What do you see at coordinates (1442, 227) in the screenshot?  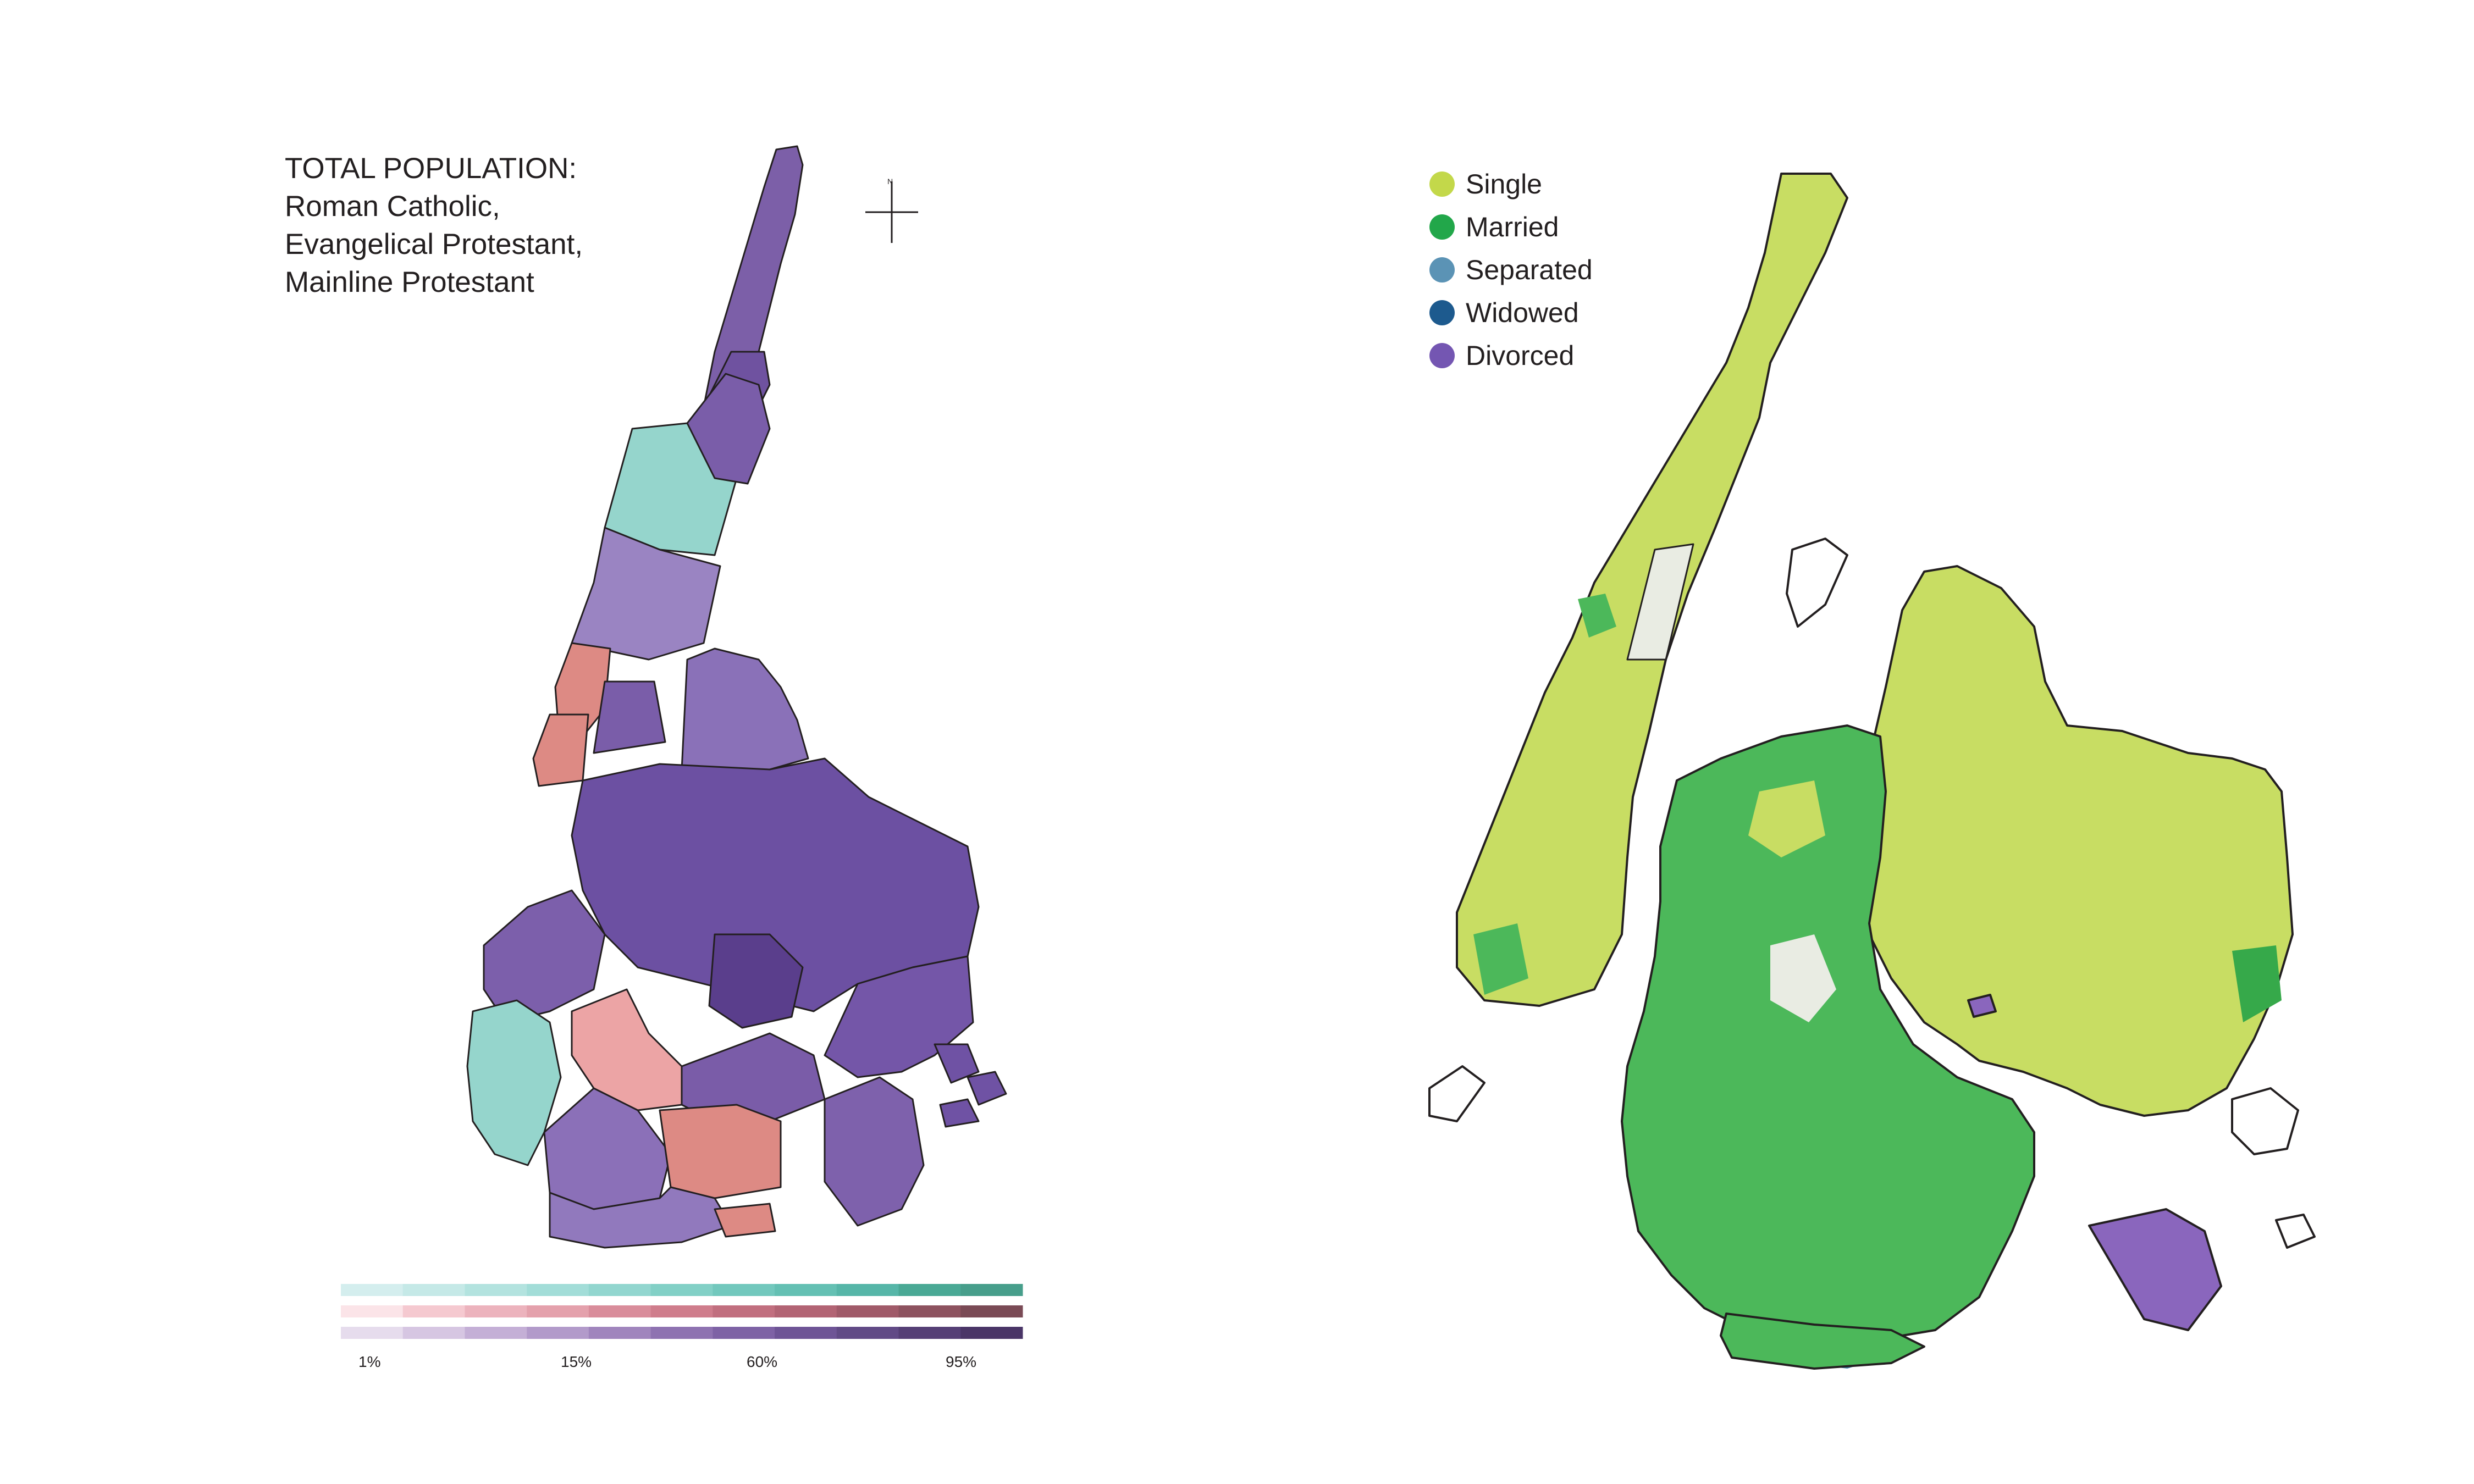 I see `legend-dot-married` at bounding box center [1442, 227].